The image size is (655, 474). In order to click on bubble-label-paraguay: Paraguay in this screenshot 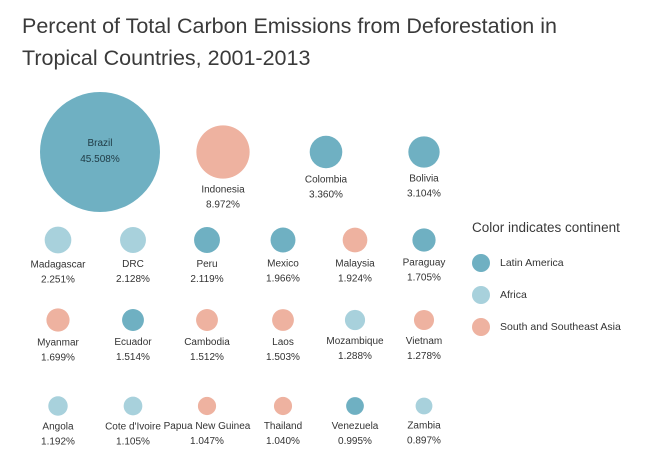, I will do `click(424, 263)`.